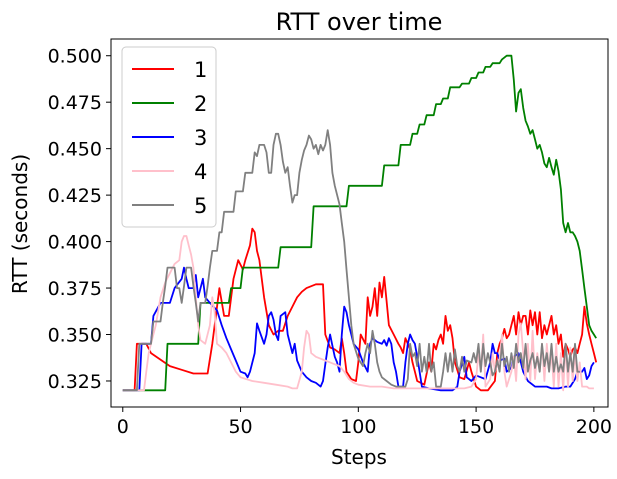 This screenshot has width=617, height=479. I want to click on x-tick-label: 200, so click(594, 427).